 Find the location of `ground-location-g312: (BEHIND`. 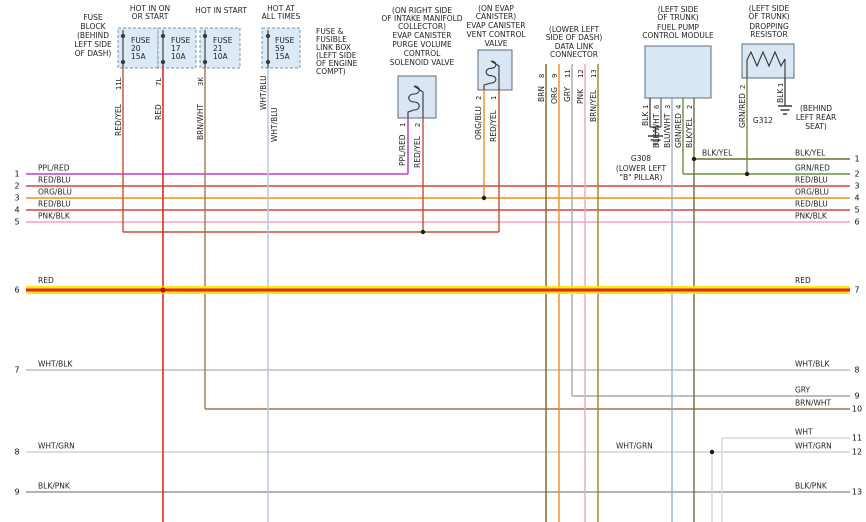

ground-location-g312: (BEHIND is located at coordinates (816, 108).